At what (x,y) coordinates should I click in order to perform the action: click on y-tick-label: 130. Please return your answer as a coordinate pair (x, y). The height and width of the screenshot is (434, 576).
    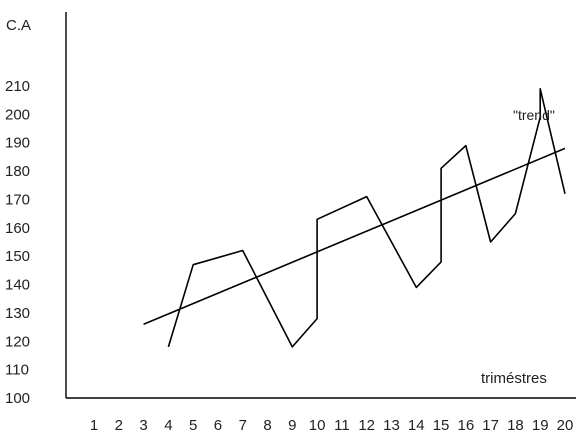
    Looking at the image, I should click on (17, 313).